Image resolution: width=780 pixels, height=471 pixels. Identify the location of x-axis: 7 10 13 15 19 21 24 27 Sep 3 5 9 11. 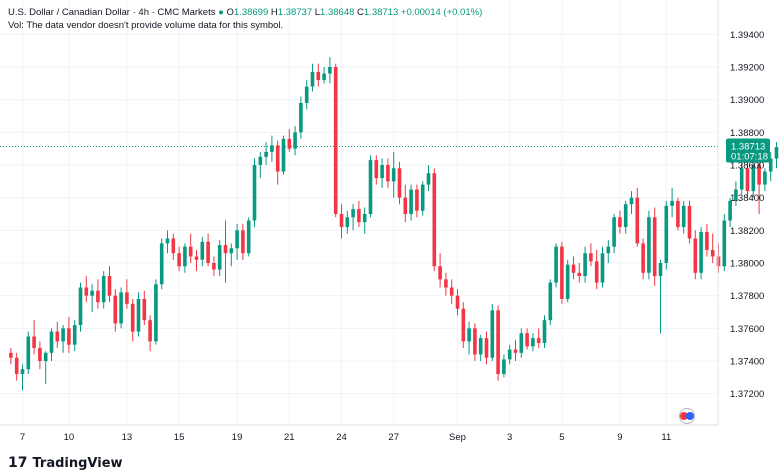
(345, 437).